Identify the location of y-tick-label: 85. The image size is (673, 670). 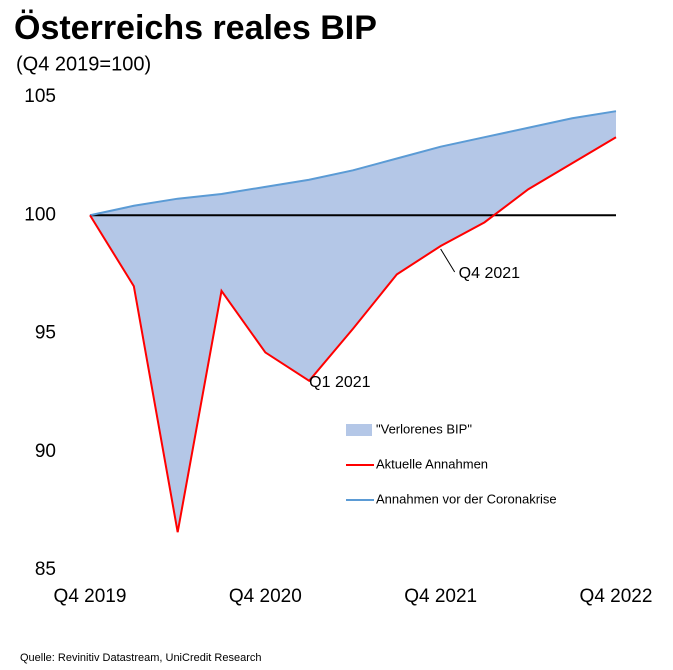
(45, 569).